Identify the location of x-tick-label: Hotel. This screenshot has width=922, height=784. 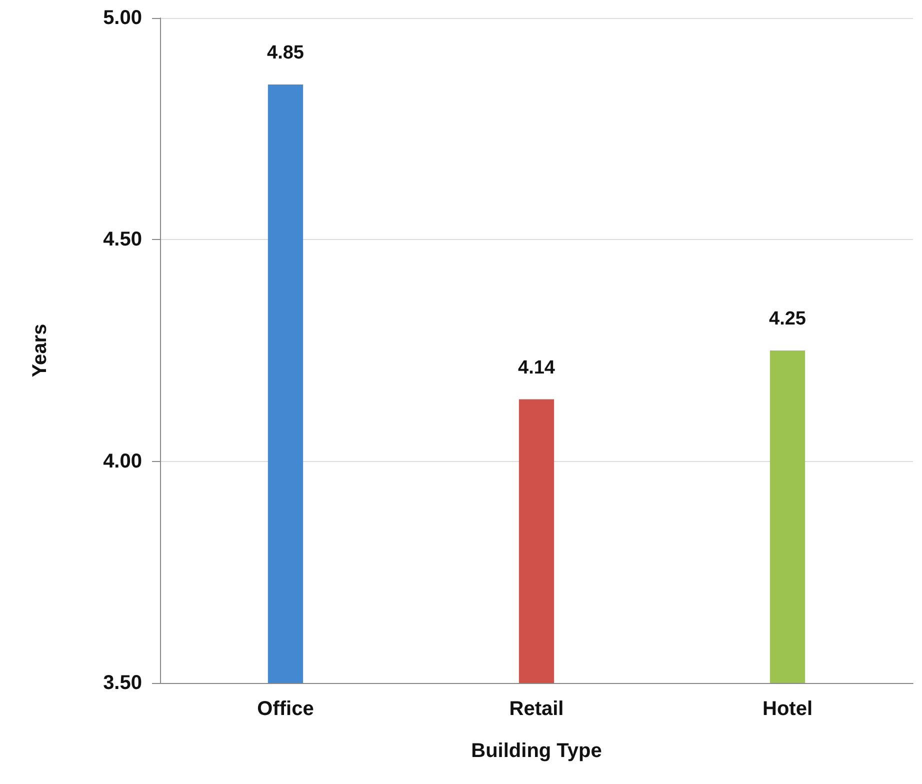
(787, 709).